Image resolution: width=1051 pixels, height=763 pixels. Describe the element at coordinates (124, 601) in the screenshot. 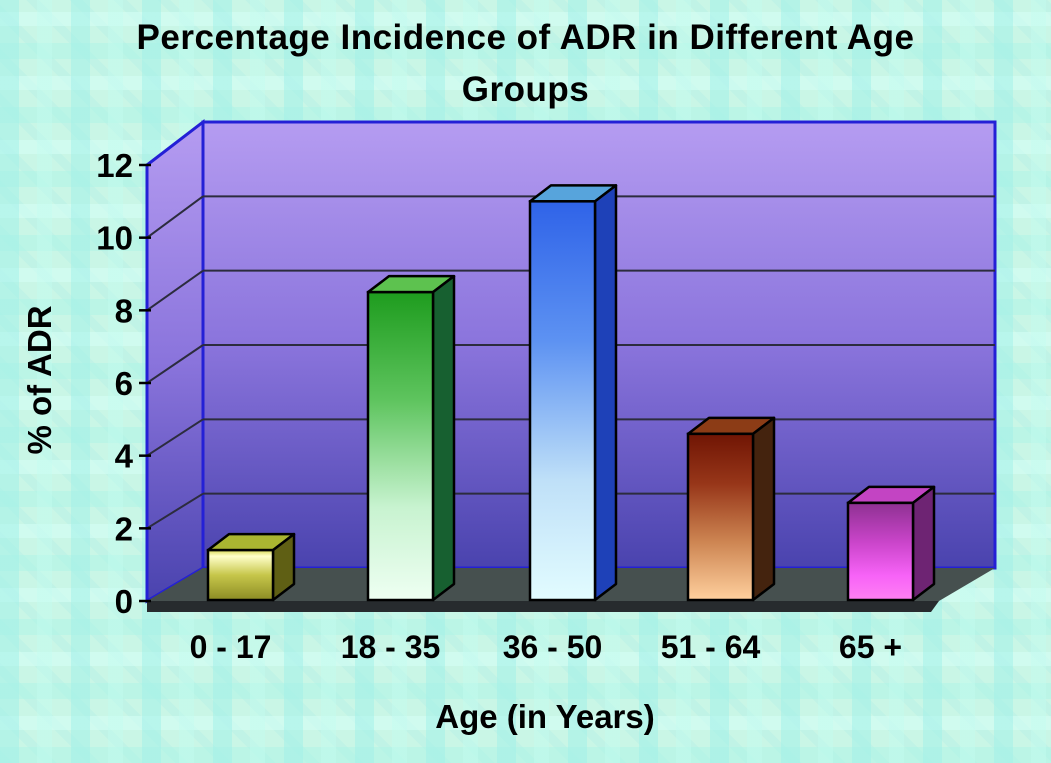

I see `y-tick-label-0: 0` at that location.